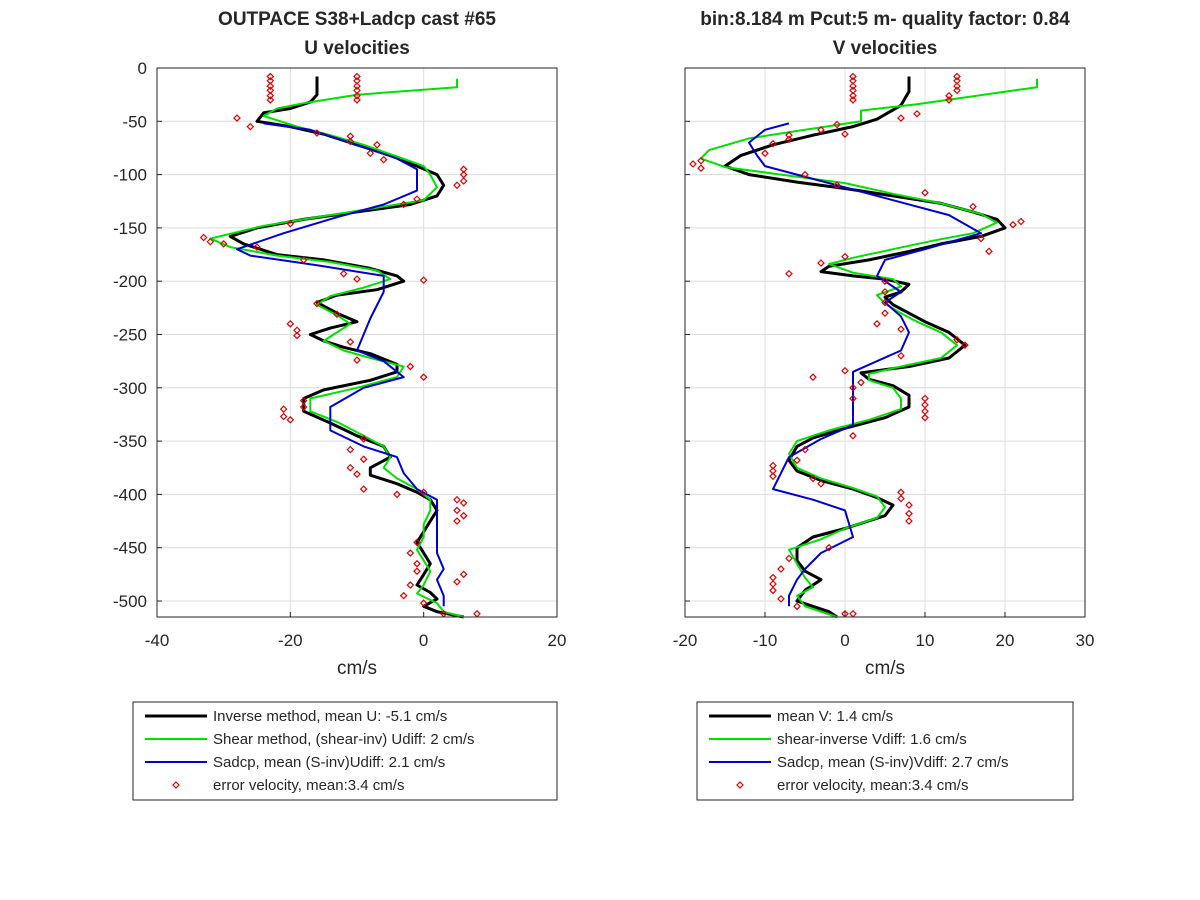  What do you see at coordinates (290, 640) in the screenshot?
I see `x-tick-label: -20` at bounding box center [290, 640].